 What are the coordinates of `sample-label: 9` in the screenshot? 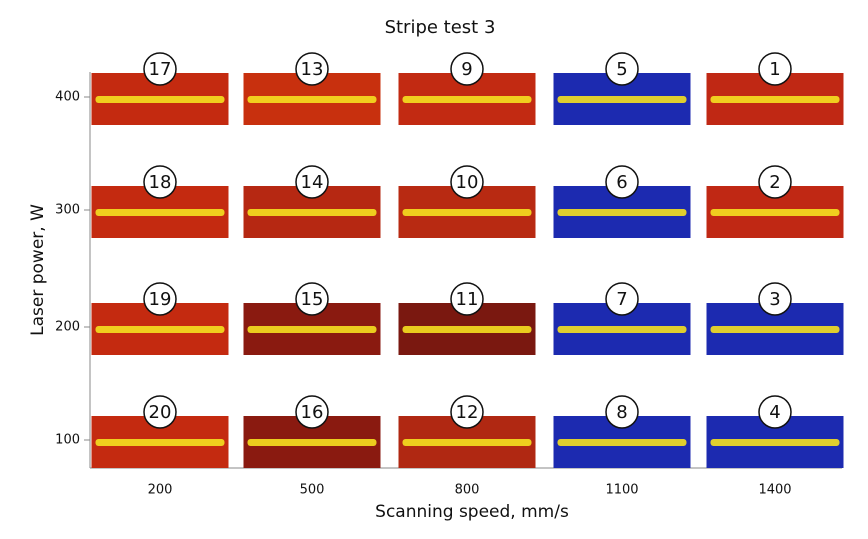 It's located at (466, 69).